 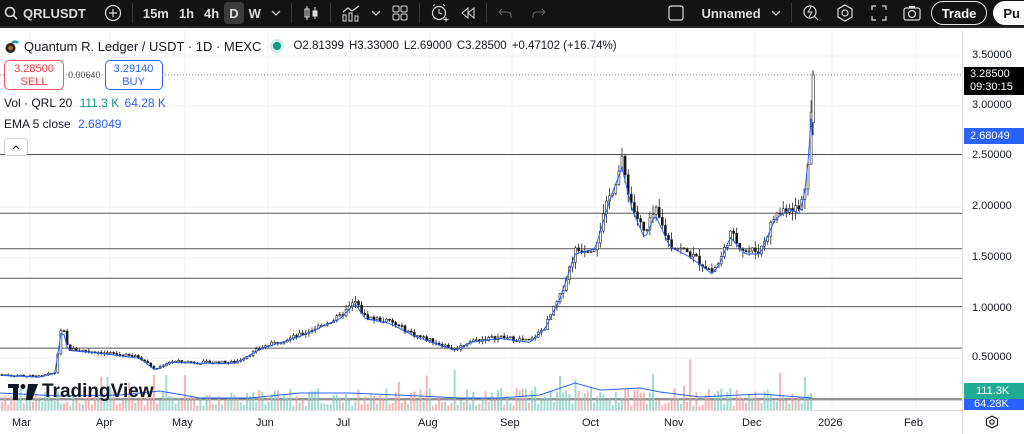 What do you see at coordinates (254, 13) in the screenshot?
I see `interval-w: W` at bounding box center [254, 13].